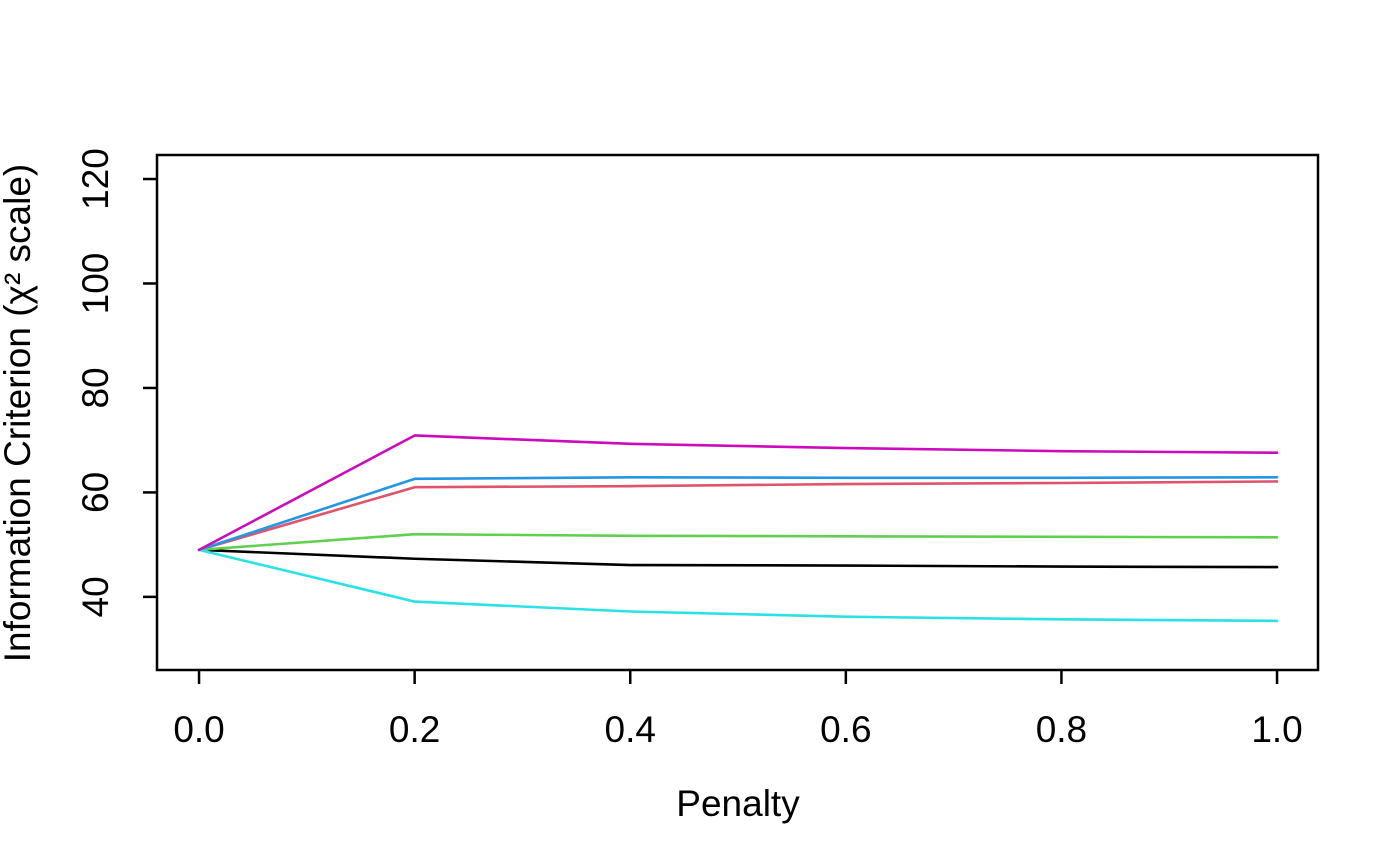  Describe the element at coordinates (738, 542) in the screenshot. I see `series-line-green` at that location.